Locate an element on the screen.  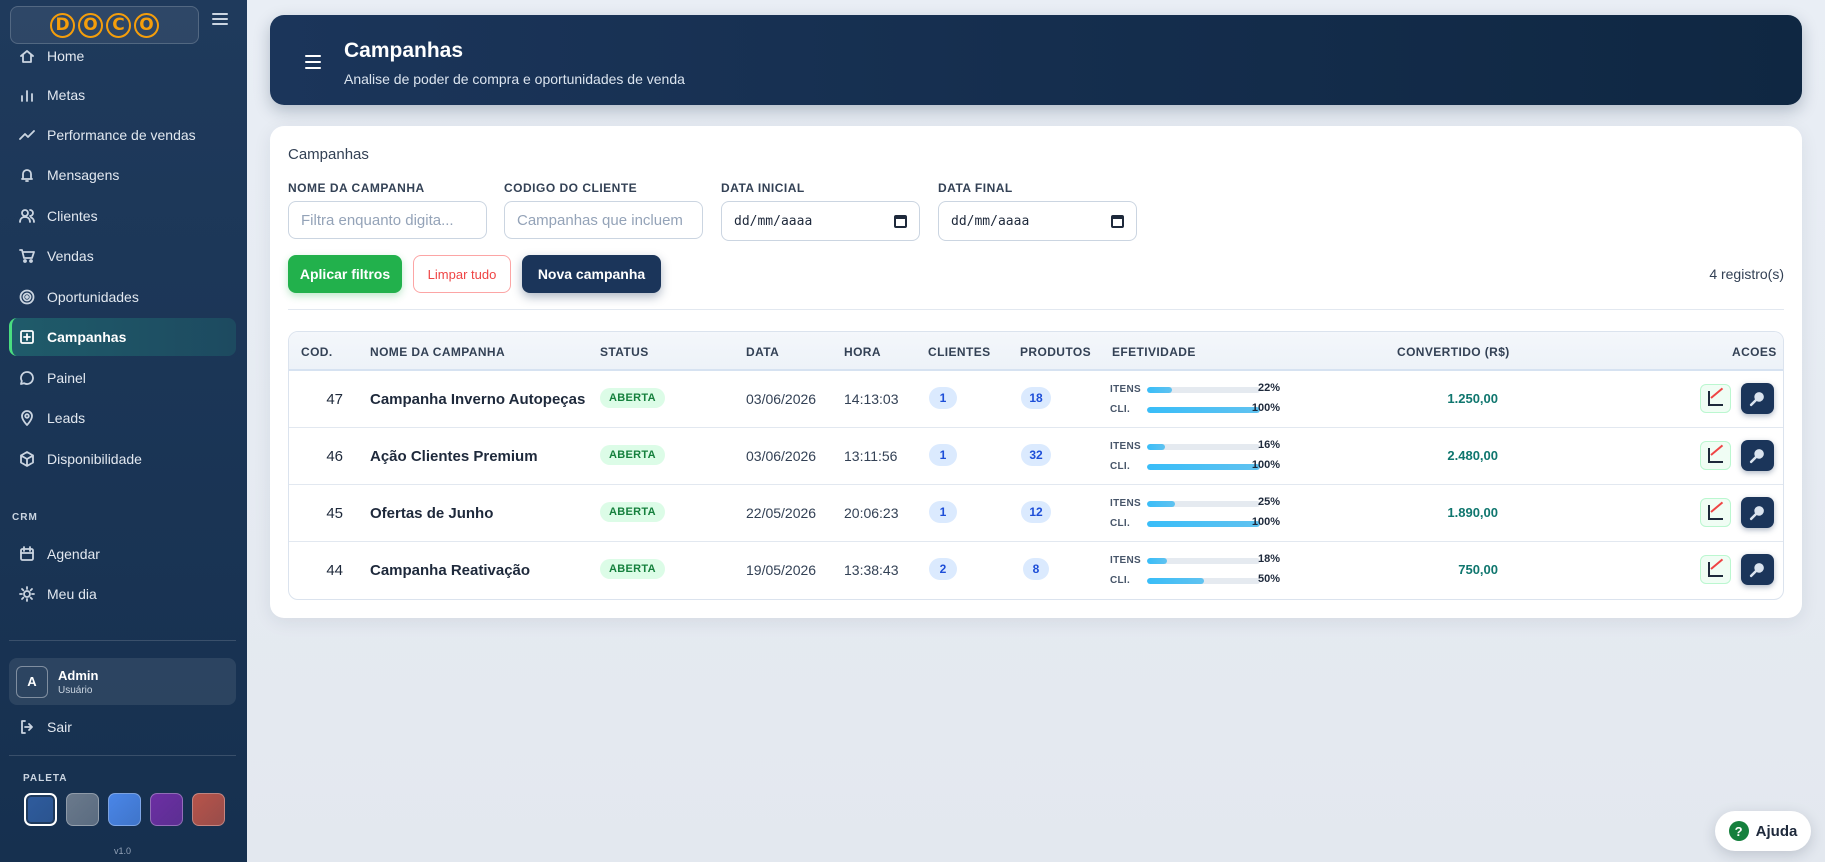
campaign-name-input is located at coordinates (387, 220).